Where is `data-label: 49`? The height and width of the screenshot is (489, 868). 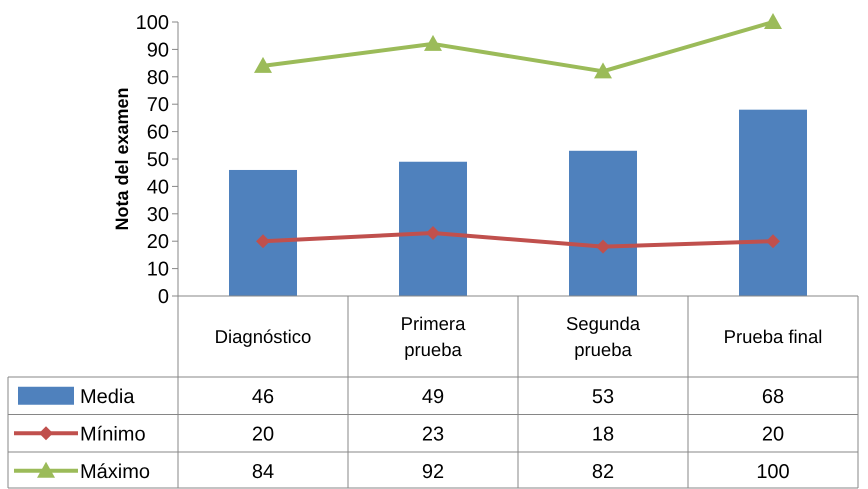 data-label: 49 is located at coordinates (433, 397).